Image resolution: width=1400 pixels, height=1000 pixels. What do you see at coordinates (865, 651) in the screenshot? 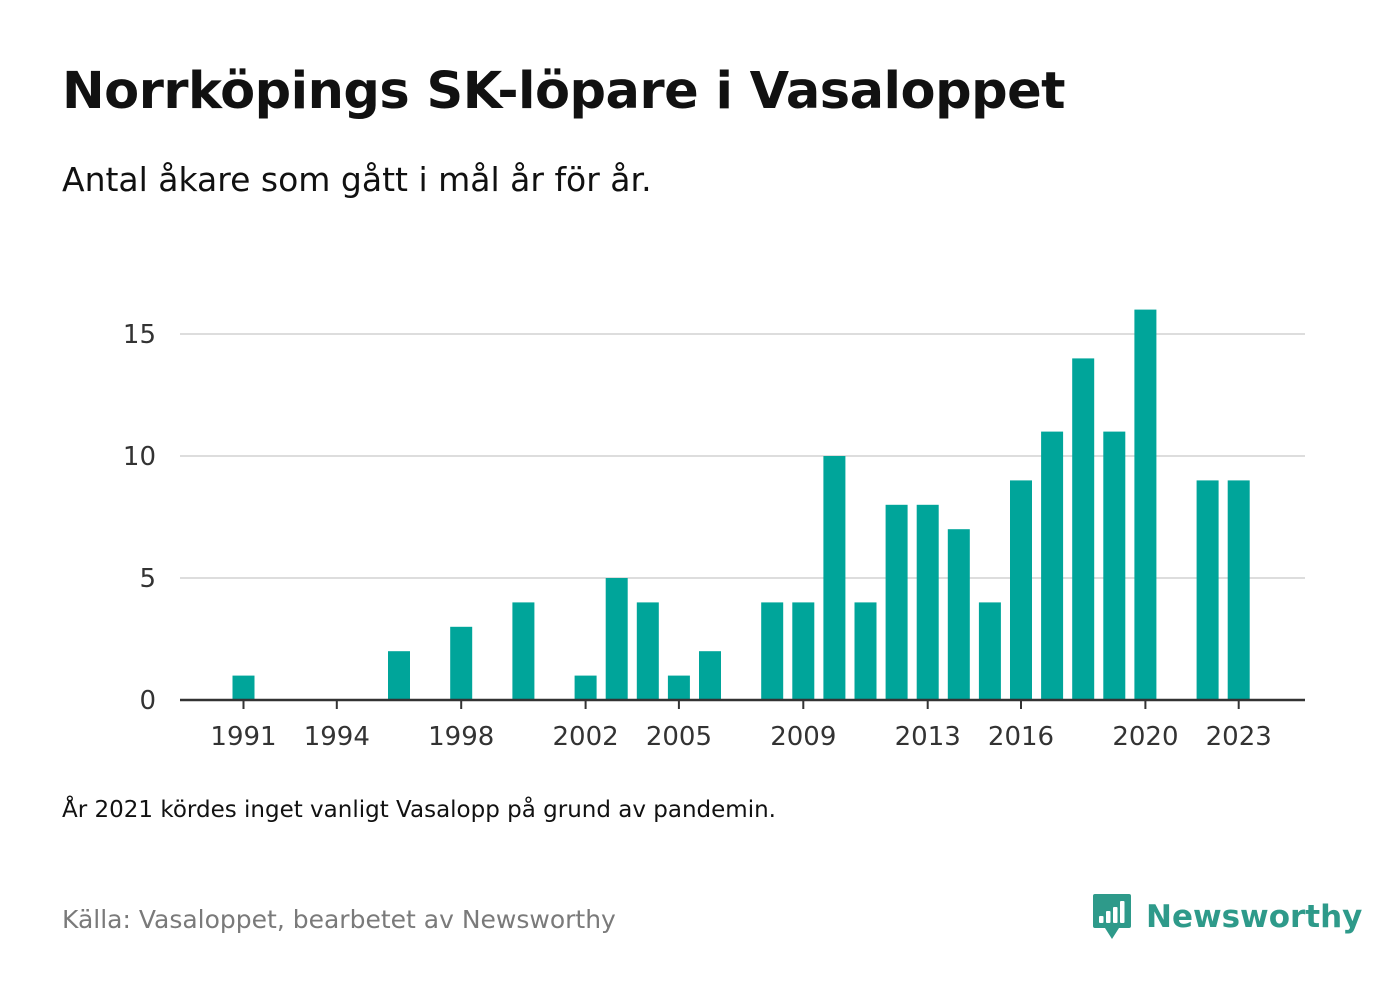
I see `bar-2011` at bounding box center [865, 651].